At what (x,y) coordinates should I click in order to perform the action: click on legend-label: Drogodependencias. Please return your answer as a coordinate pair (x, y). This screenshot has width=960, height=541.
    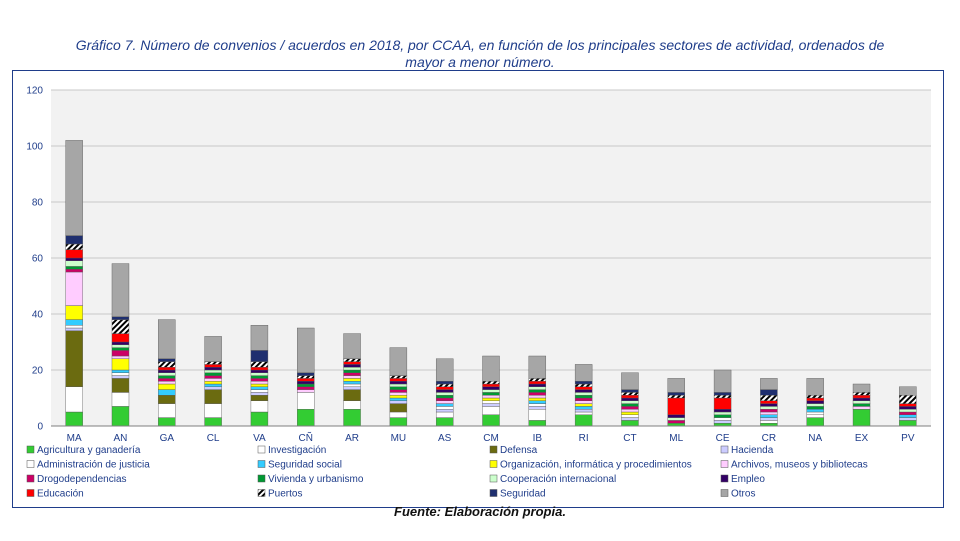
    Looking at the image, I should click on (82, 479).